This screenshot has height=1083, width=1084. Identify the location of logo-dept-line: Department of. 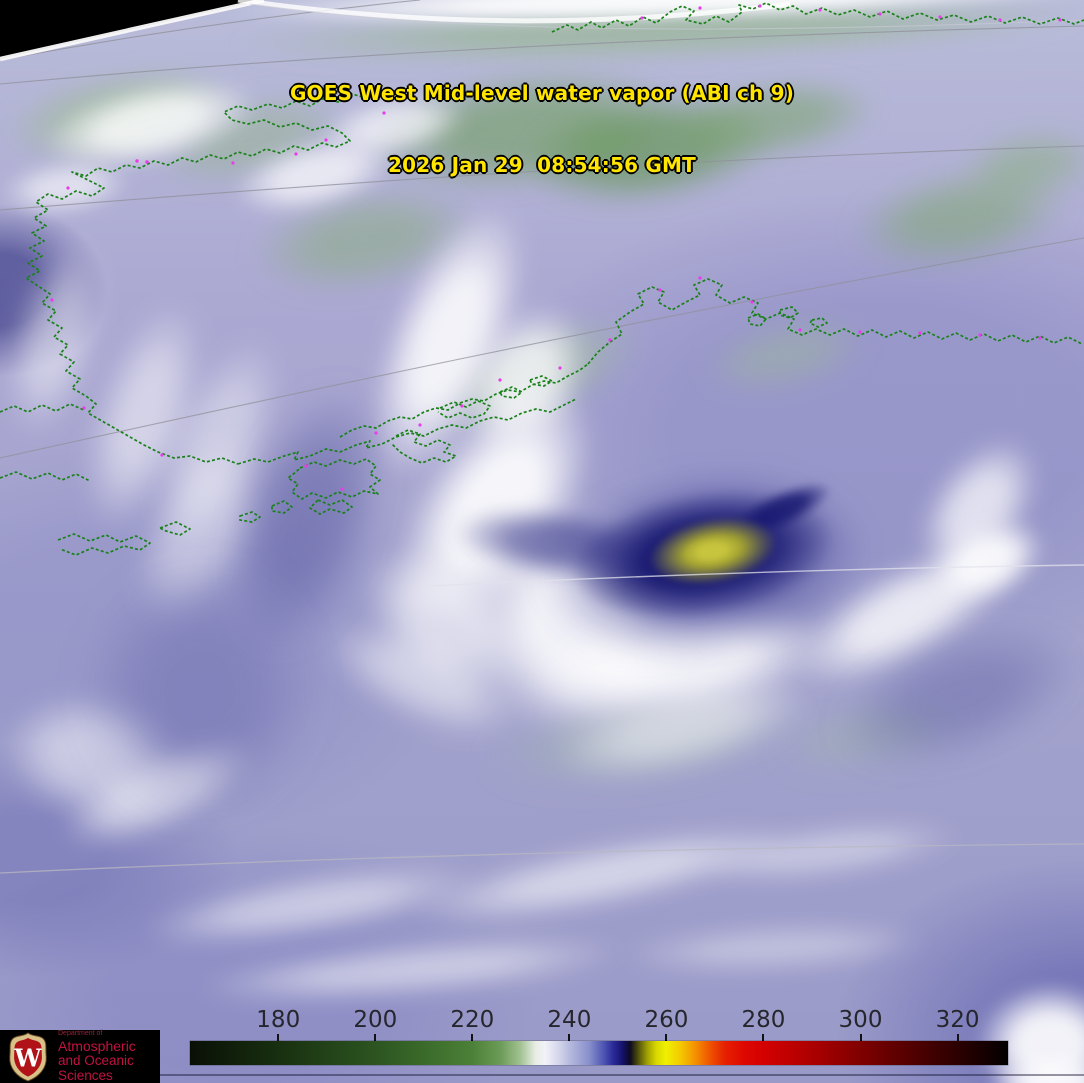
(80, 1033).